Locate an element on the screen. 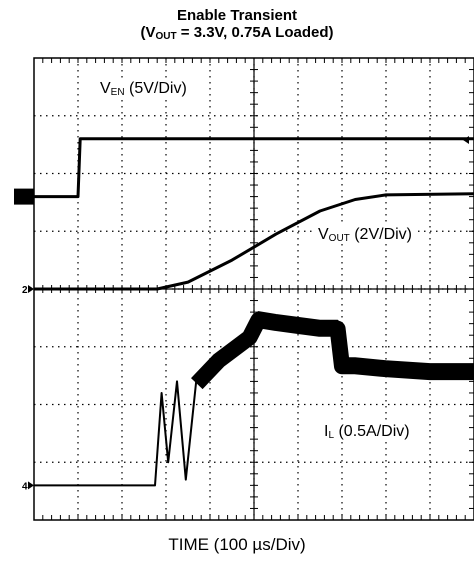  chart-title-line2: (VOUT = 3.3V, 0.75A Loaded) is located at coordinates (237, 33).